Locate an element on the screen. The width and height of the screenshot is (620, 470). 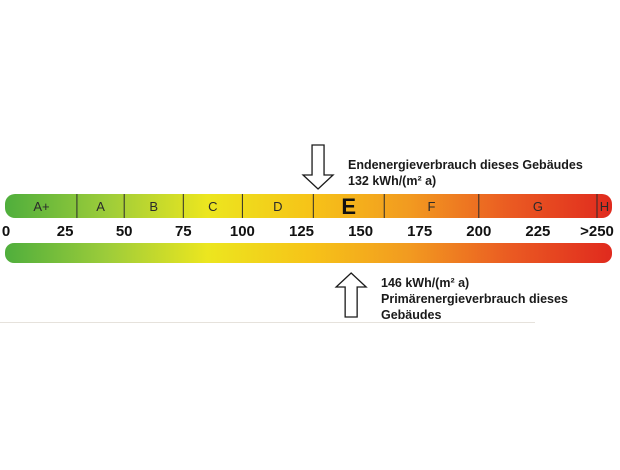
tick-label: 75 is located at coordinates (183, 231).